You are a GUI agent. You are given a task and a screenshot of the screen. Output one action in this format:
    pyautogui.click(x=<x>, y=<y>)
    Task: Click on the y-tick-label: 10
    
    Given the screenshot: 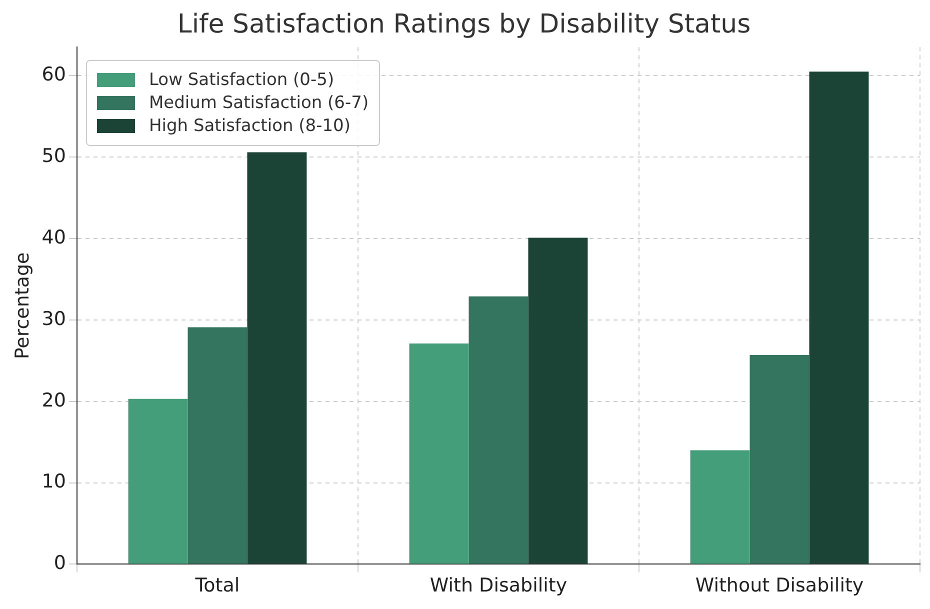 What is the action you would take?
    pyautogui.click(x=54, y=481)
    